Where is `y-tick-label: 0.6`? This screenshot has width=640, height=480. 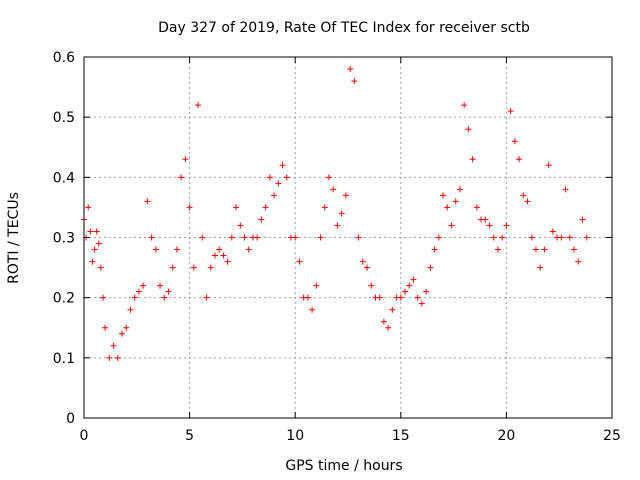
y-tick-label: 0.6 is located at coordinates (64, 58).